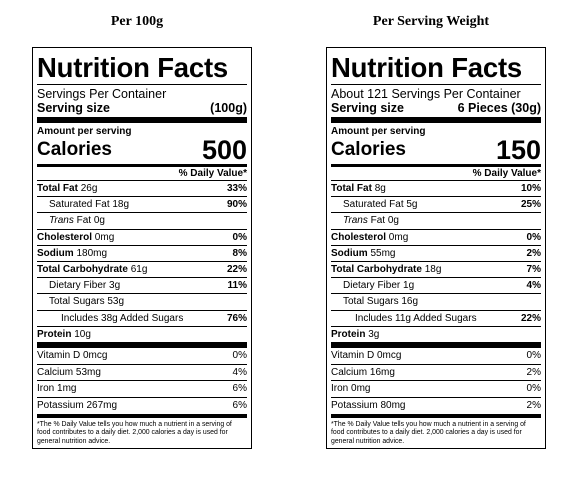  I want to click on total-carbohydrate-label: Total Carbohydrate, so click(376, 270).